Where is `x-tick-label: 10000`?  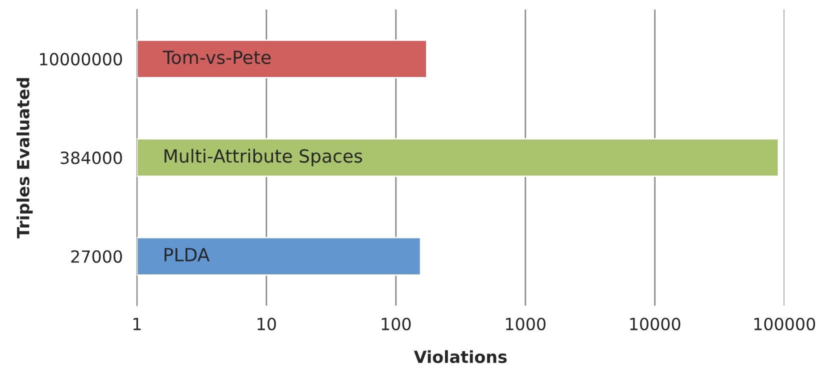 x-tick-label: 10000 is located at coordinates (655, 324).